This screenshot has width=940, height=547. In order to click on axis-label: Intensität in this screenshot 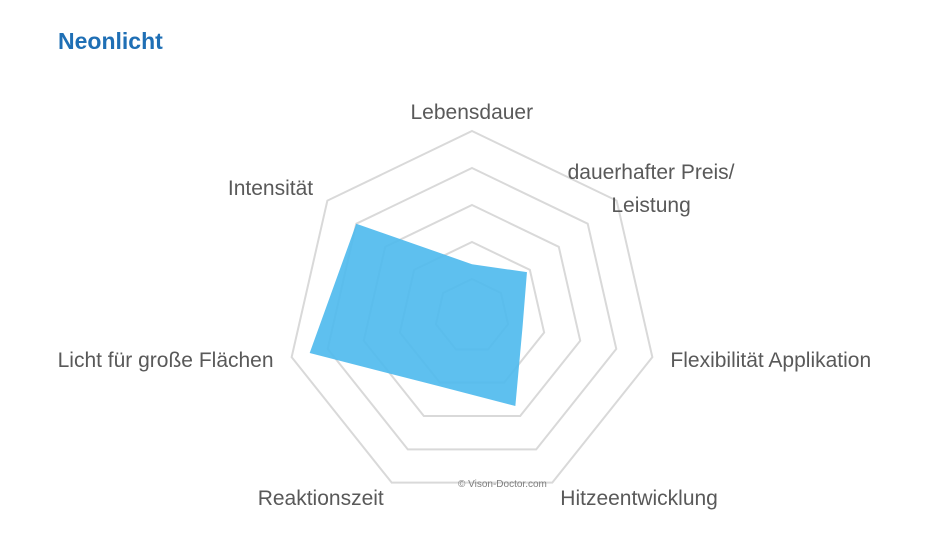, I will do `click(270, 189)`.